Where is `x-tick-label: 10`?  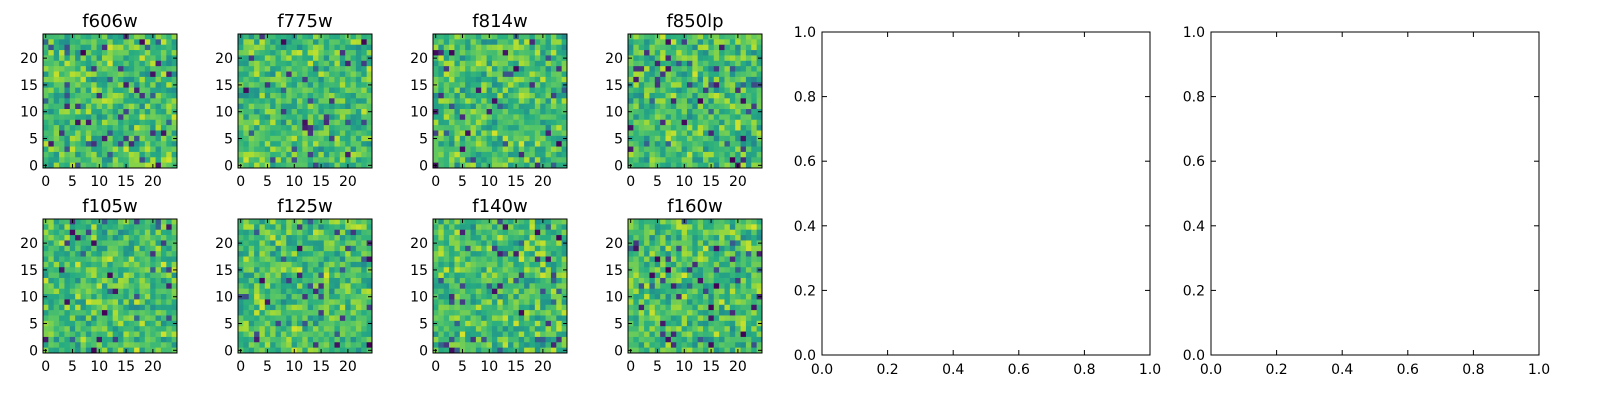 x-tick-label: 10 is located at coordinates (294, 367).